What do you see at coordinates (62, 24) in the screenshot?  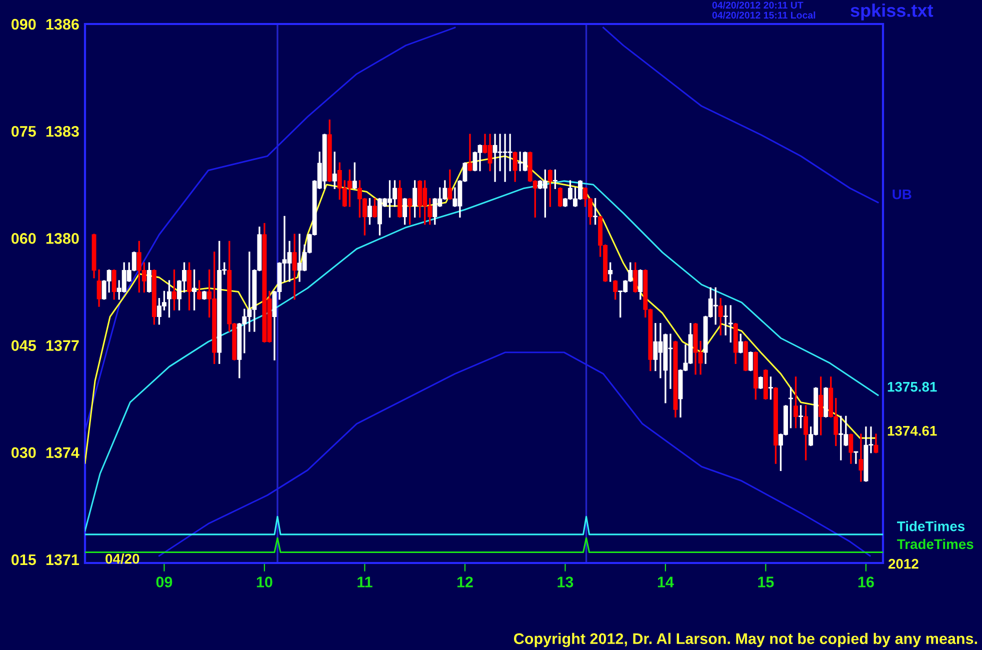 I see `y-tick-label: 1386` at bounding box center [62, 24].